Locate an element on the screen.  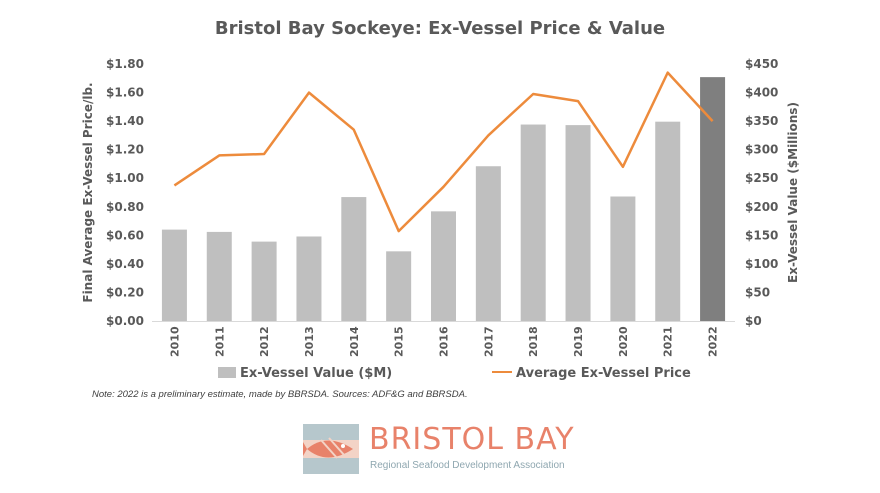
legend-item-line: Average Ex-Vessel Price is located at coordinates (591, 375).